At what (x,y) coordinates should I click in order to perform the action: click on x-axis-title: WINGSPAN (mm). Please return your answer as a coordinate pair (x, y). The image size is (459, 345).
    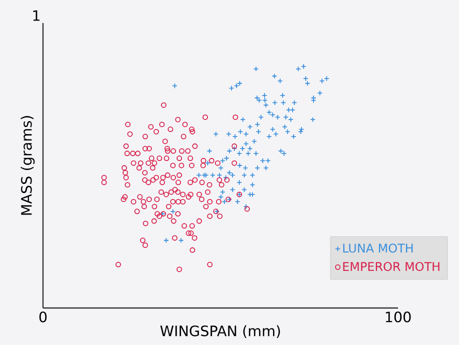
    Looking at the image, I should click on (220, 331).